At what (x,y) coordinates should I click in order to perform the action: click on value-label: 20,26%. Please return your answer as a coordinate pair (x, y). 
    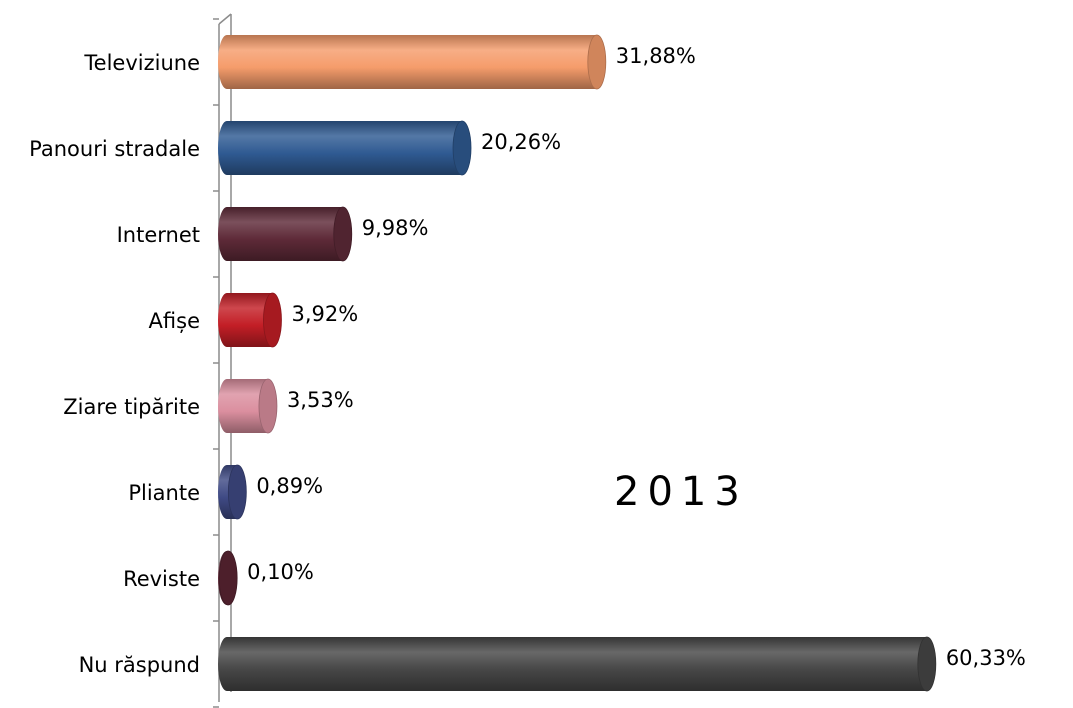
    Looking at the image, I should click on (521, 142).